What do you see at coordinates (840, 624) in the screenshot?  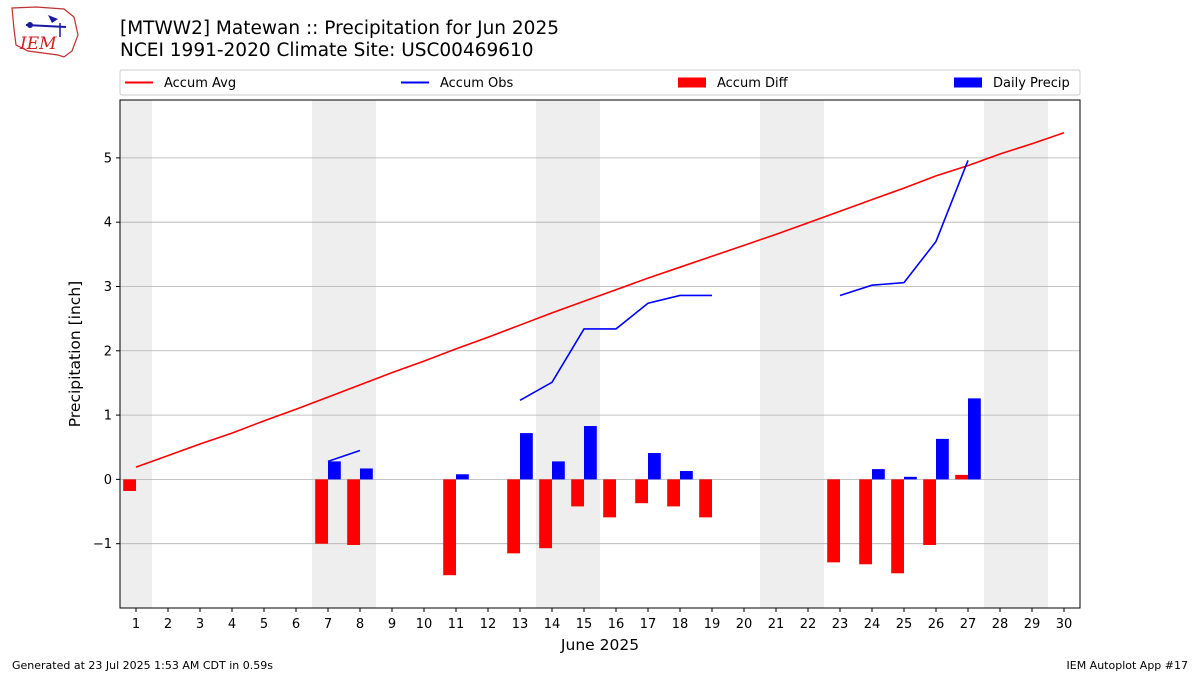 I see `x-tick-label: 23` at bounding box center [840, 624].